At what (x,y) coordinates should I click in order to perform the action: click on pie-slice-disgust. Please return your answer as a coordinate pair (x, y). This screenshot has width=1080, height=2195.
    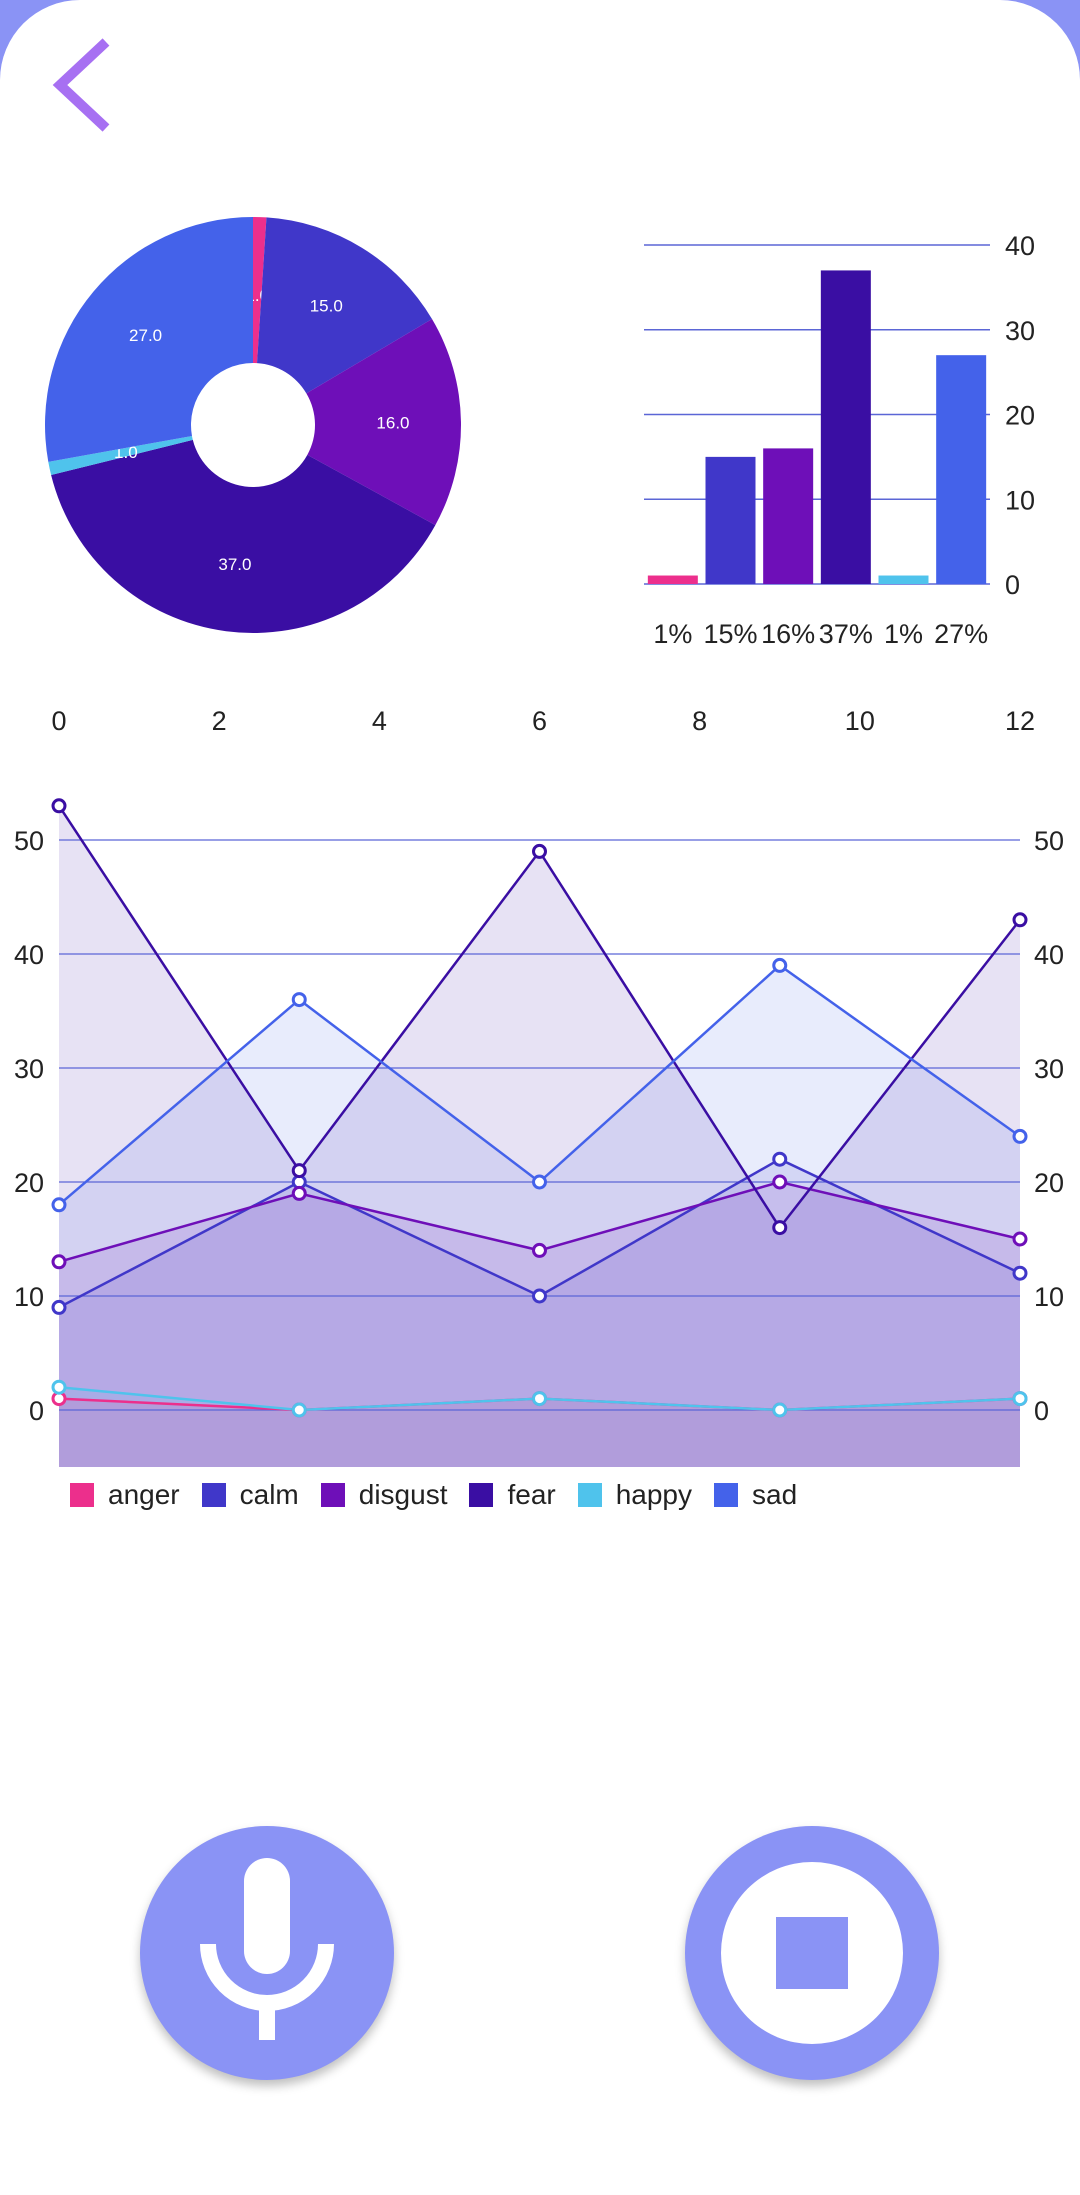
    Looking at the image, I should click on (384, 422).